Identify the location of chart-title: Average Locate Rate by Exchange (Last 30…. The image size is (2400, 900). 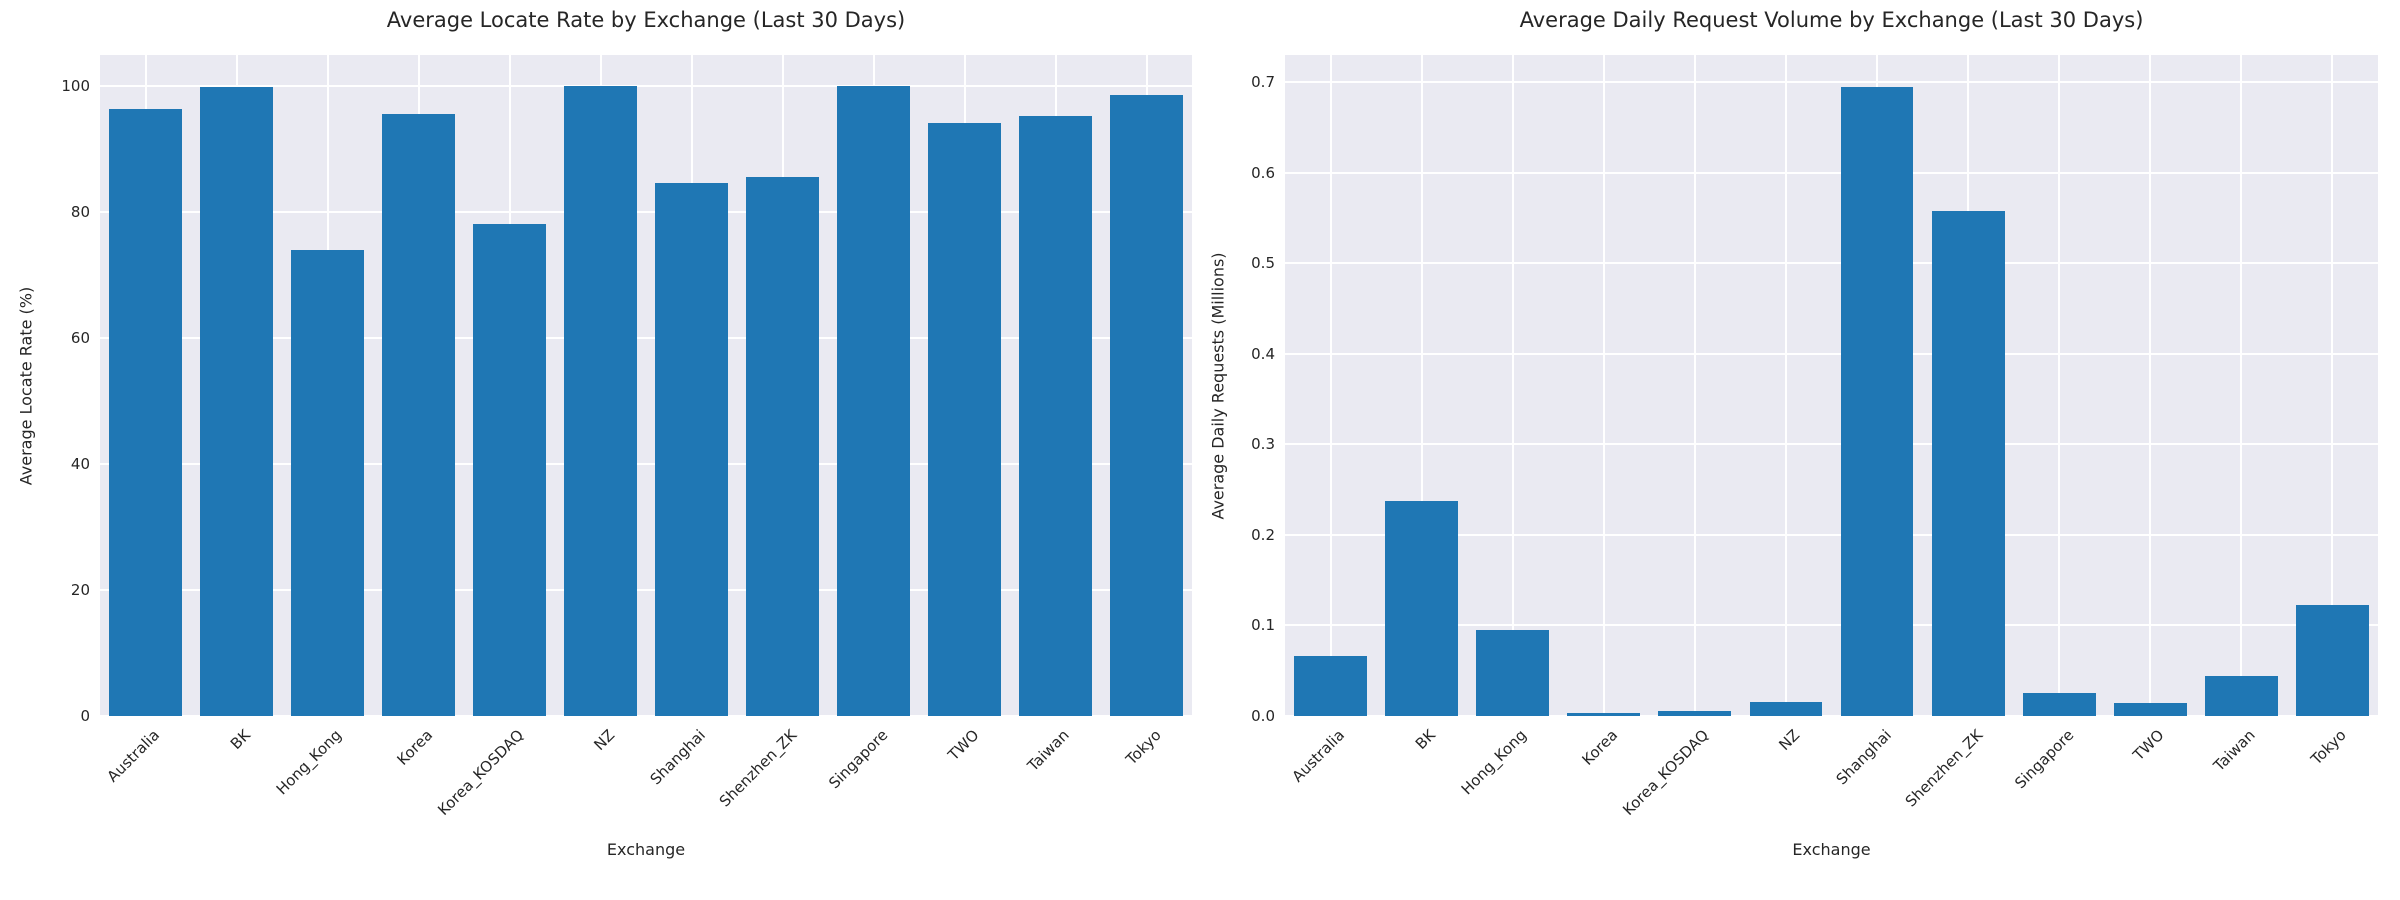
(646, 20).